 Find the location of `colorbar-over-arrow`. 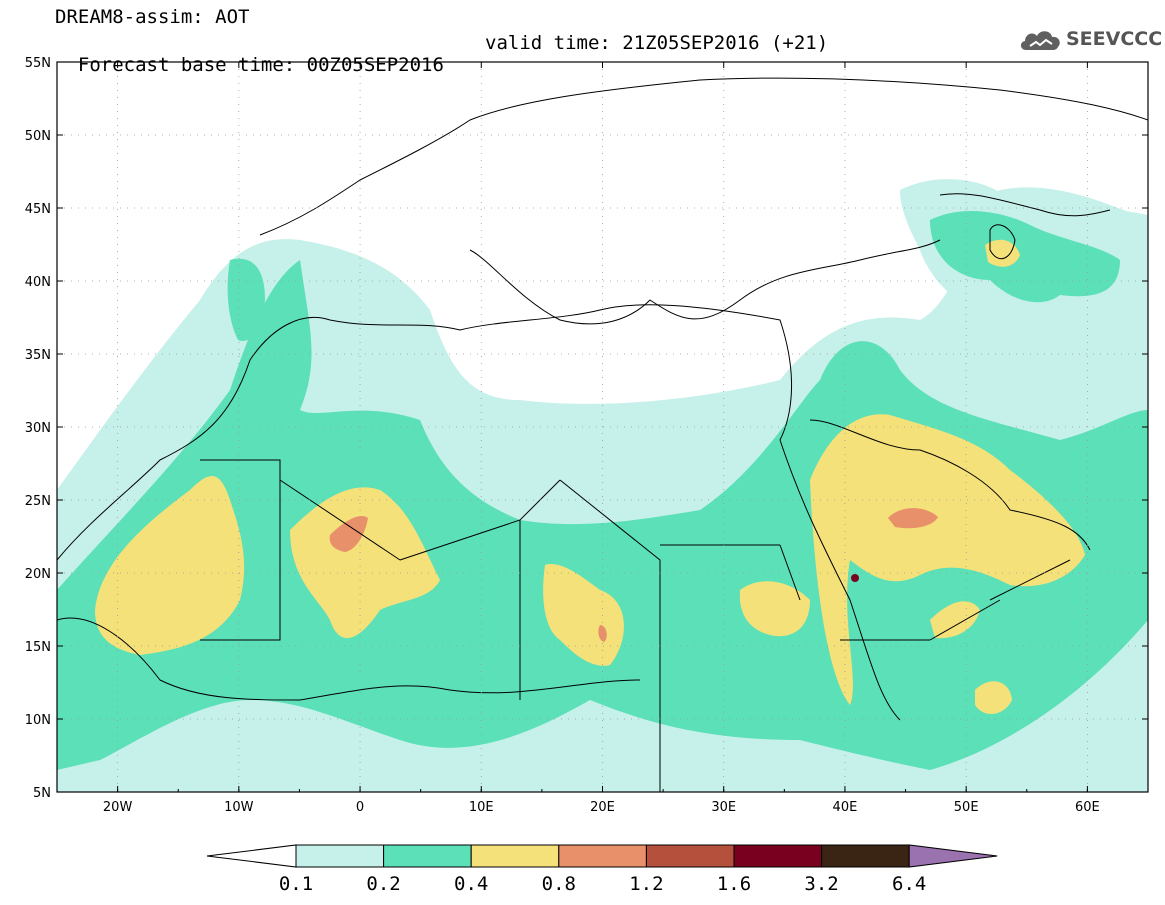

colorbar-over-arrow is located at coordinates (953, 856).